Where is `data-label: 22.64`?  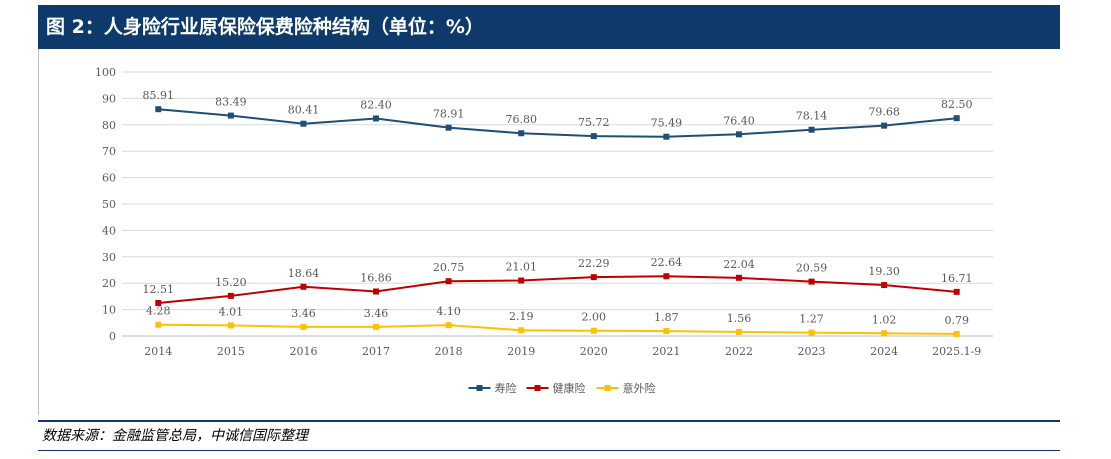 data-label: 22.64 is located at coordinates (667, 262).